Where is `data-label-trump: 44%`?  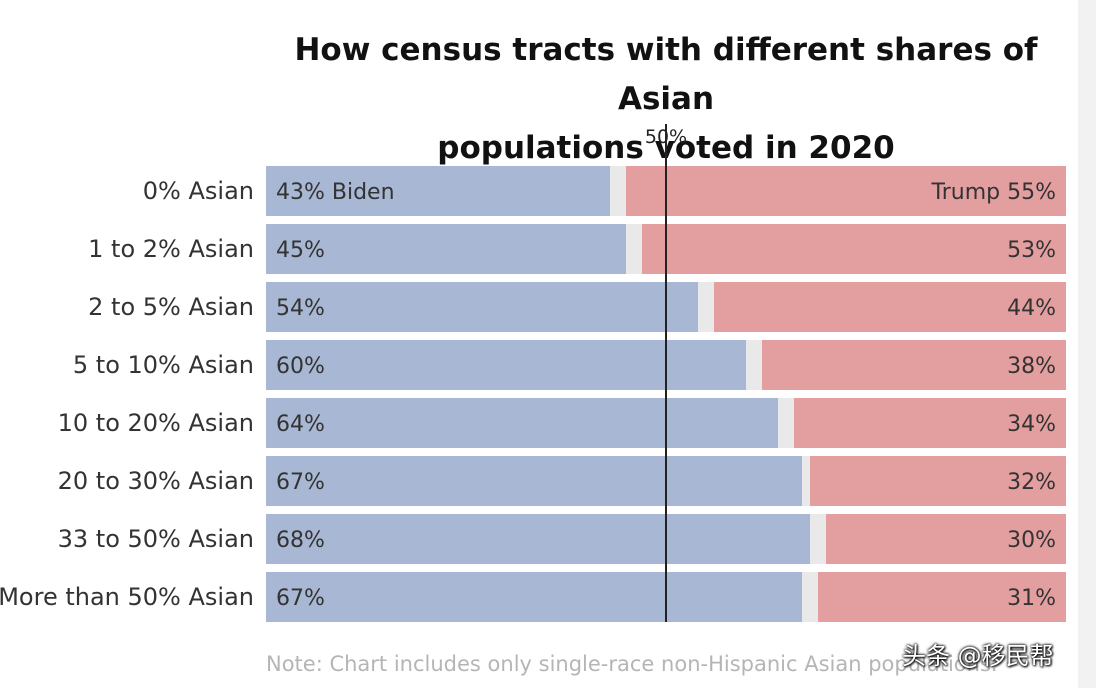
data-label-trump: 44% is located at coordinates (1031, 308).